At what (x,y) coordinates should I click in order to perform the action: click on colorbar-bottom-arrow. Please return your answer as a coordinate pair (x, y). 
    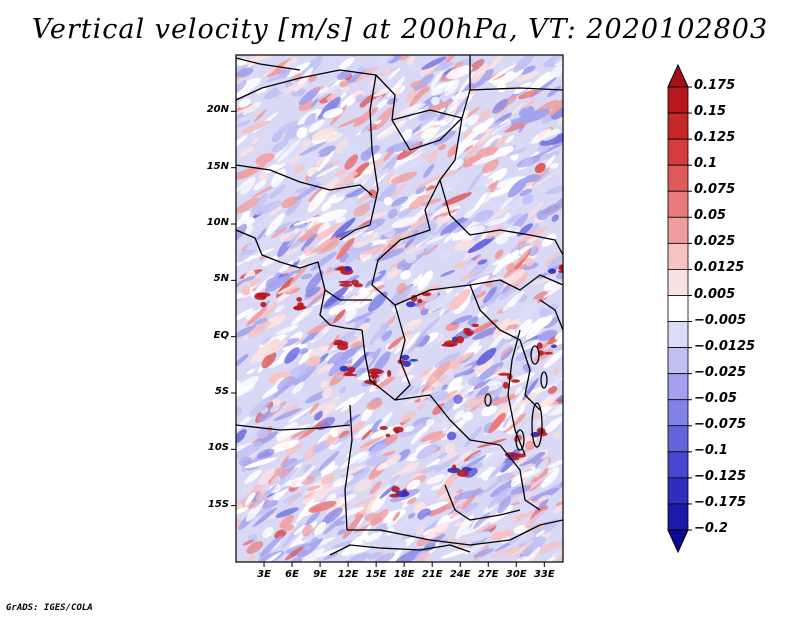
    Looking at the image, I should click on (678, 541).